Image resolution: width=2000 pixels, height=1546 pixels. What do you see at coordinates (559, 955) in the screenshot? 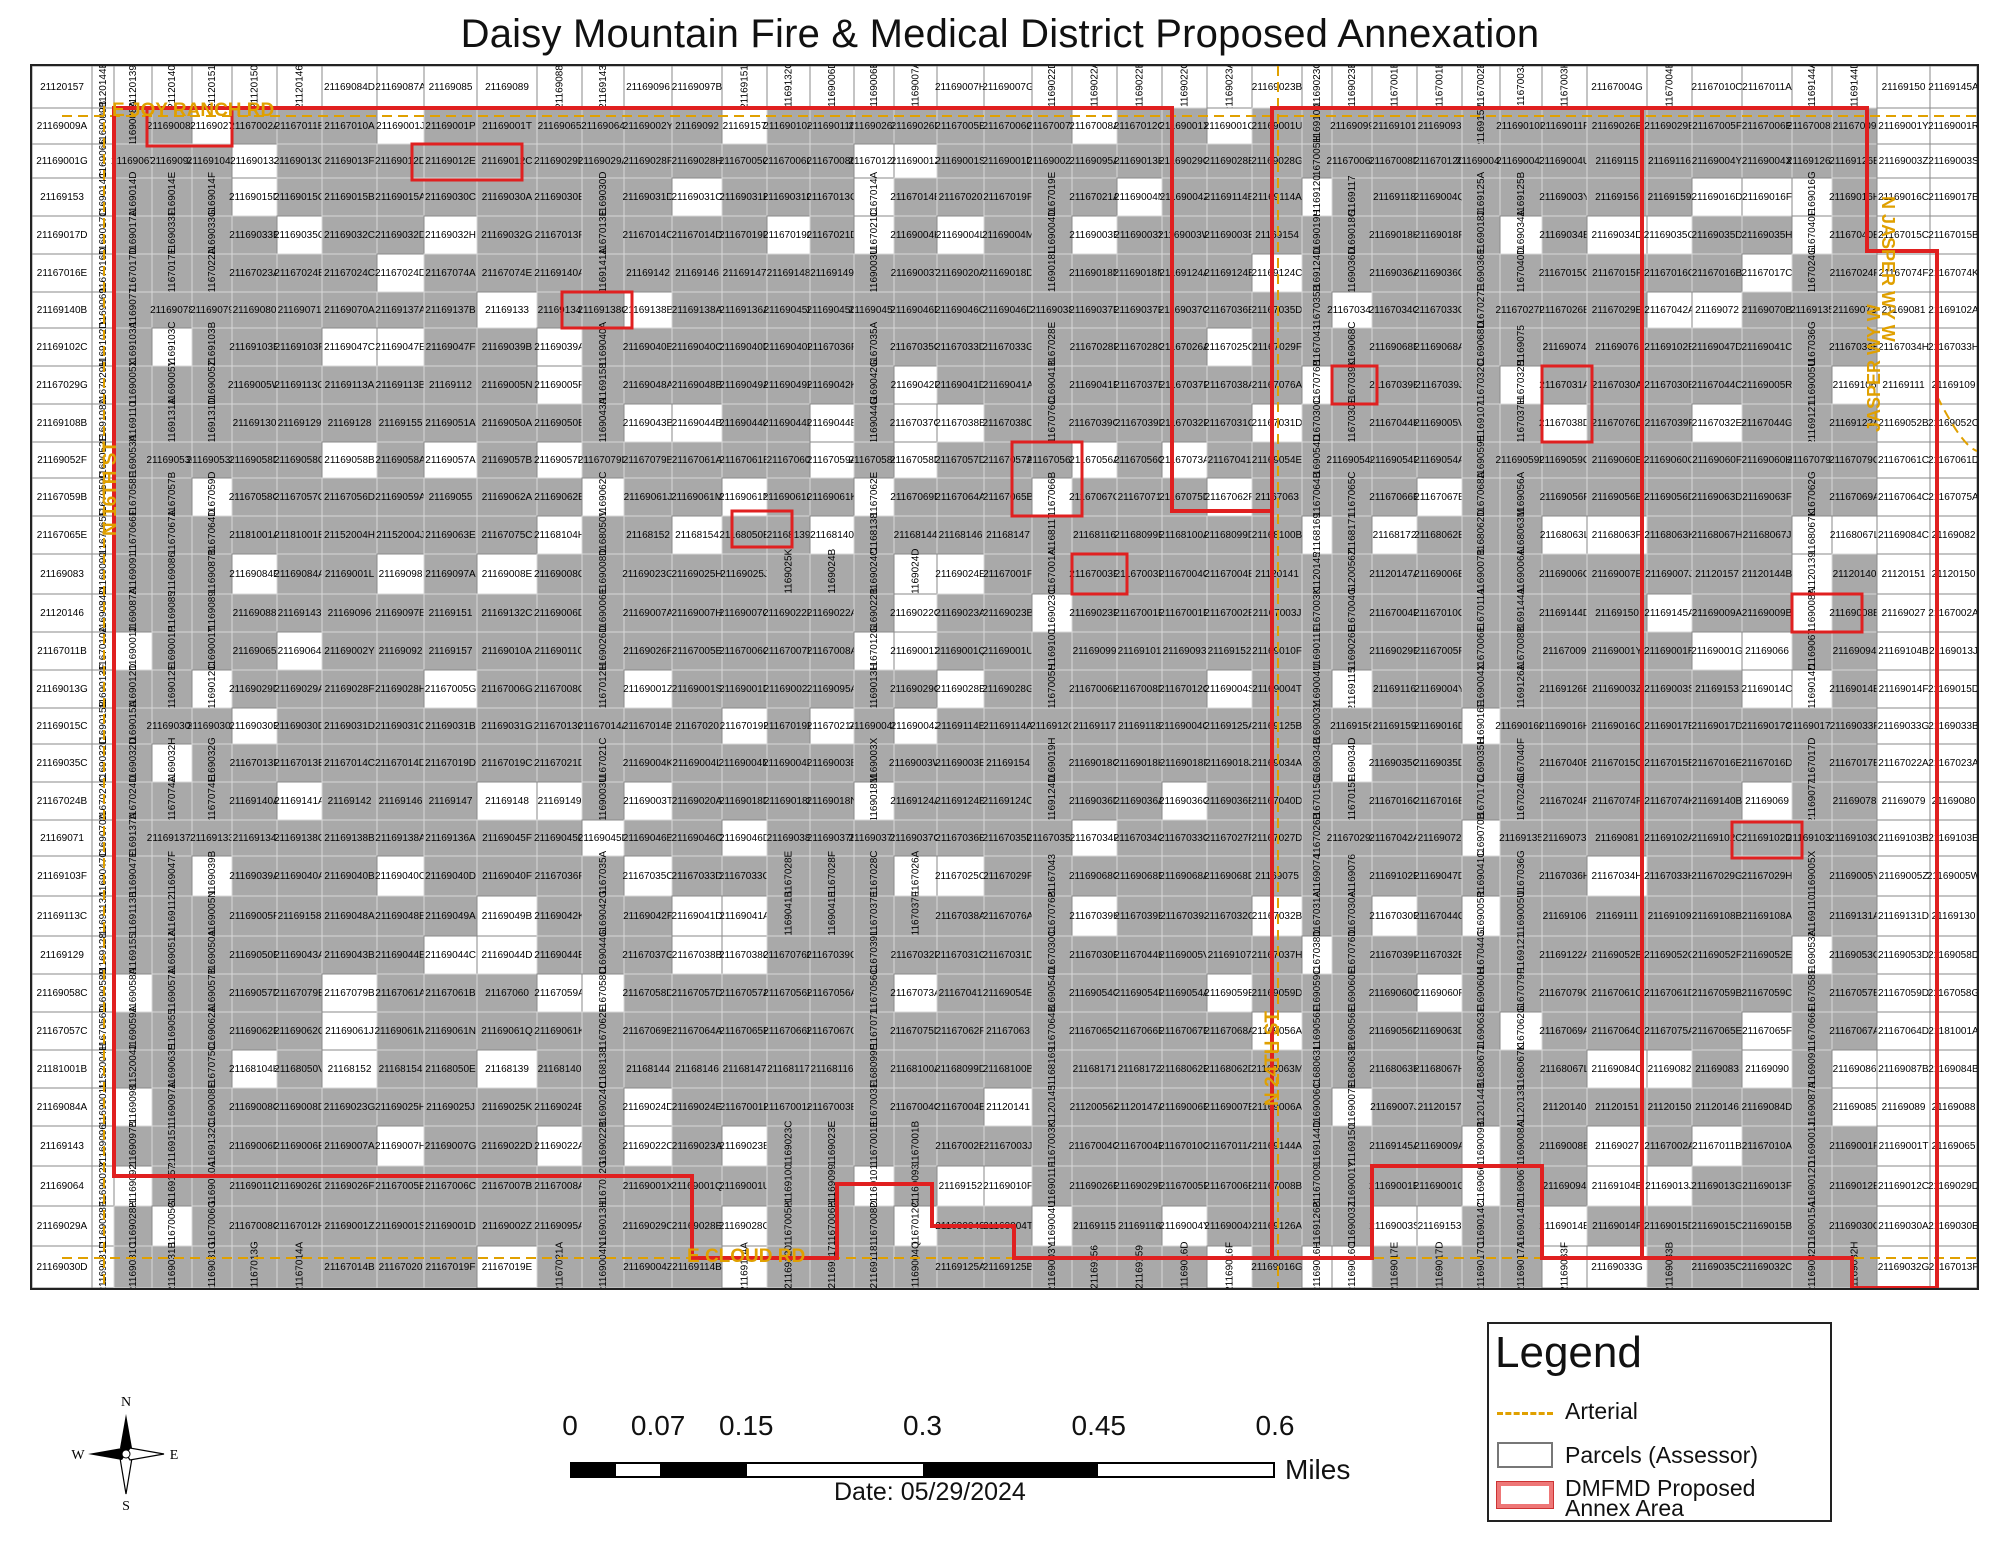
I see `parcel-label: 21169044E` at bounding box center [559, 955].